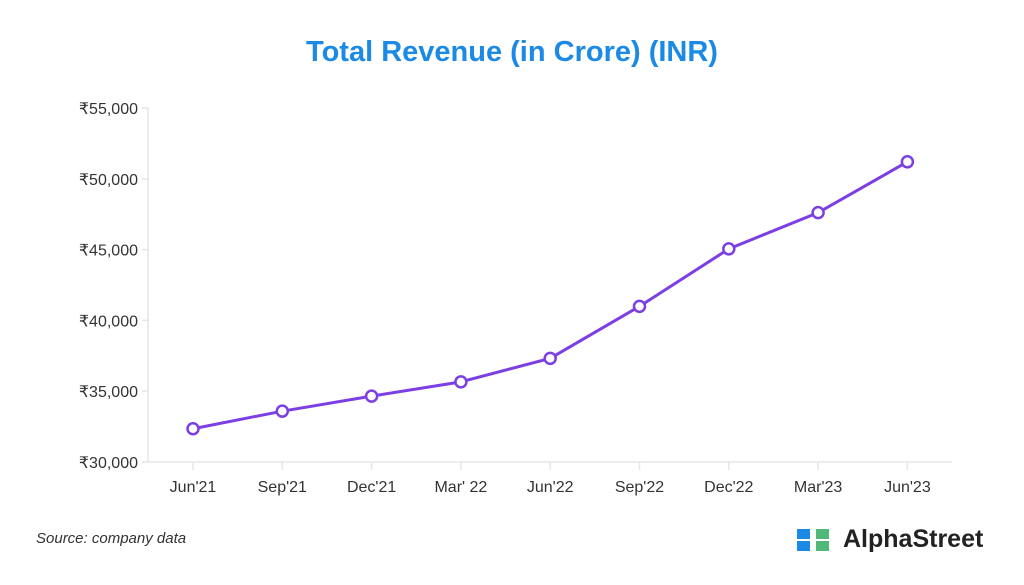  Describe the element at coordinates (512, 52) in the screenshot. I see `chart-title: Total Revenue (in Crore) (INR)` at that location.